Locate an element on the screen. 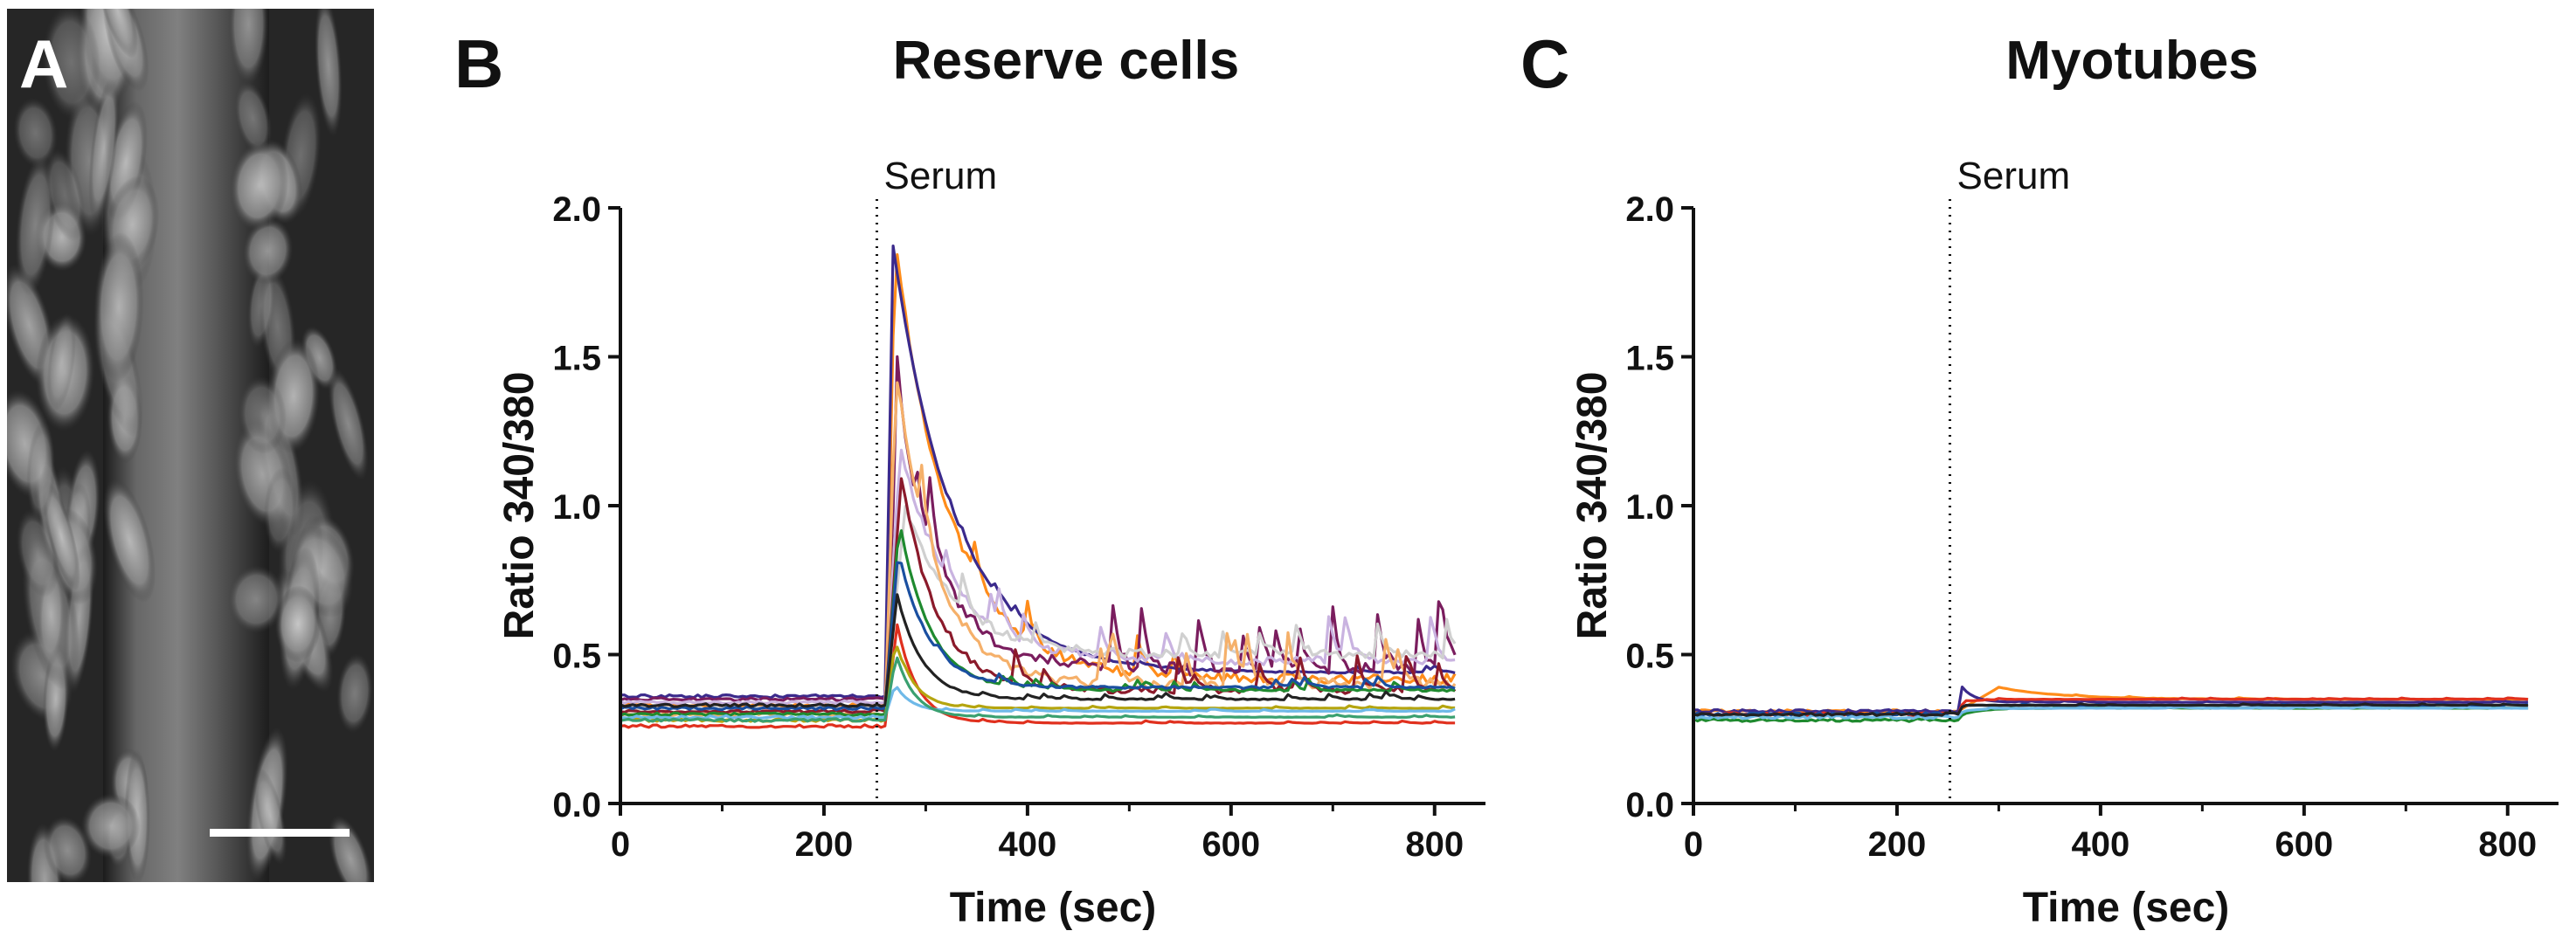 Image resolution: width=2576 pixels, height=931 pixels. panel-letter: C is located at coordinates (1544, 63).